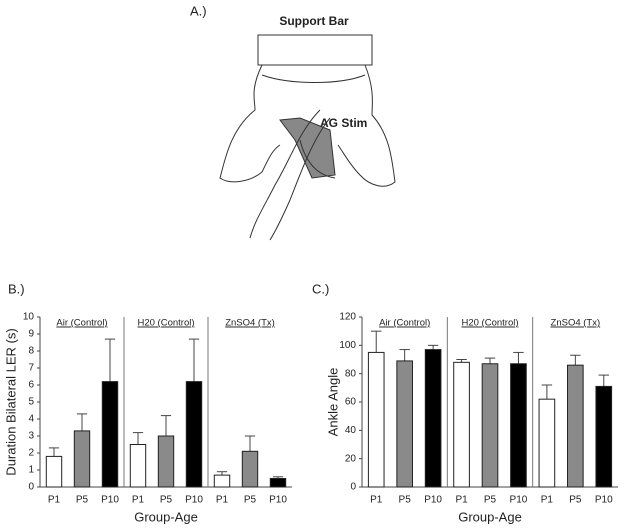 Image resolution: width=624 pixels, height=530 pixels. I want to click on stim-label: AG Stim, so click(343, 123).